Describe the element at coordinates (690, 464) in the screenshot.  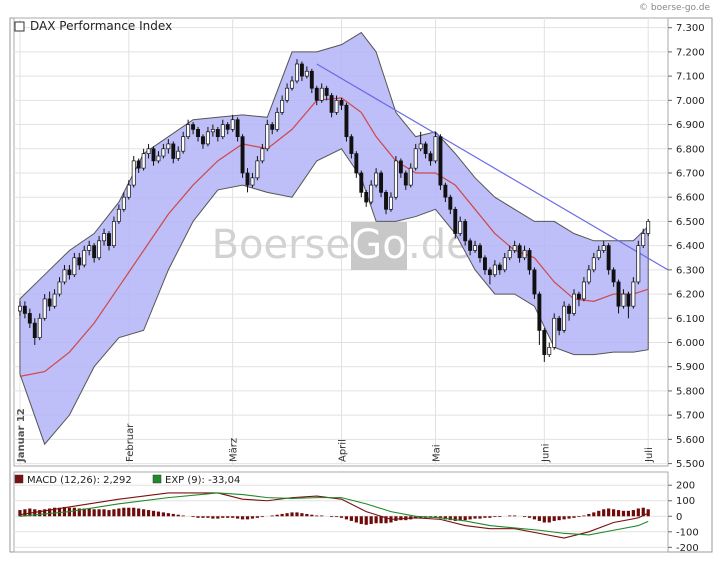
I see `y-tick-label: 5.500` at that location.